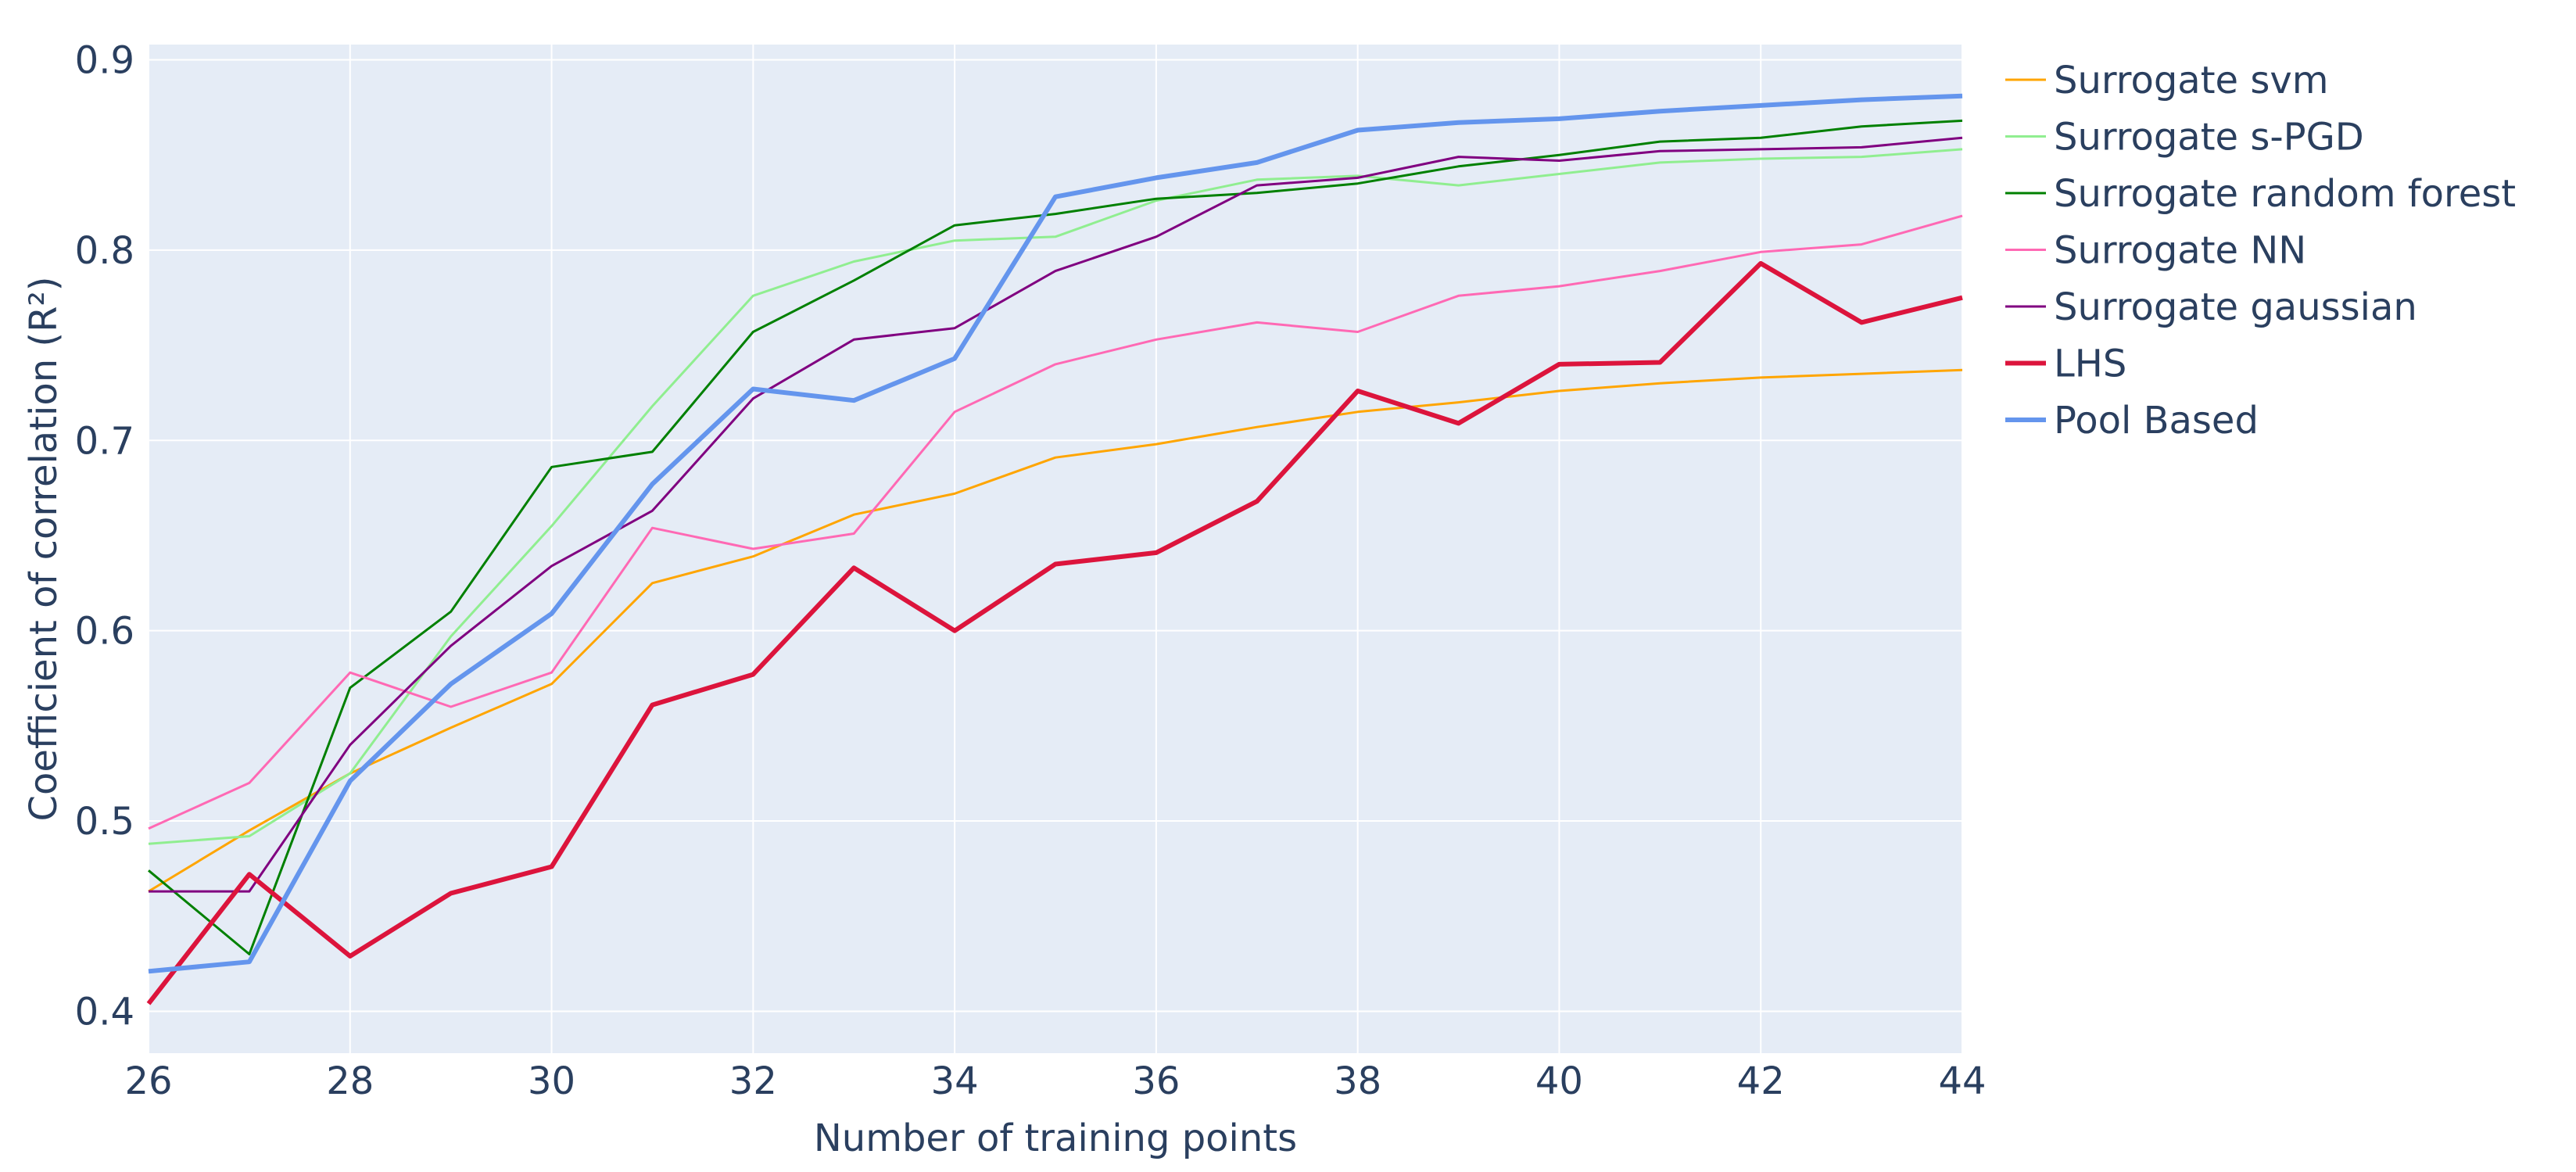  What do you see at coordinates (1761, 1081) in the screenshot?
I see `x-tick-label: 42` at bounding box center [1761, 1081].